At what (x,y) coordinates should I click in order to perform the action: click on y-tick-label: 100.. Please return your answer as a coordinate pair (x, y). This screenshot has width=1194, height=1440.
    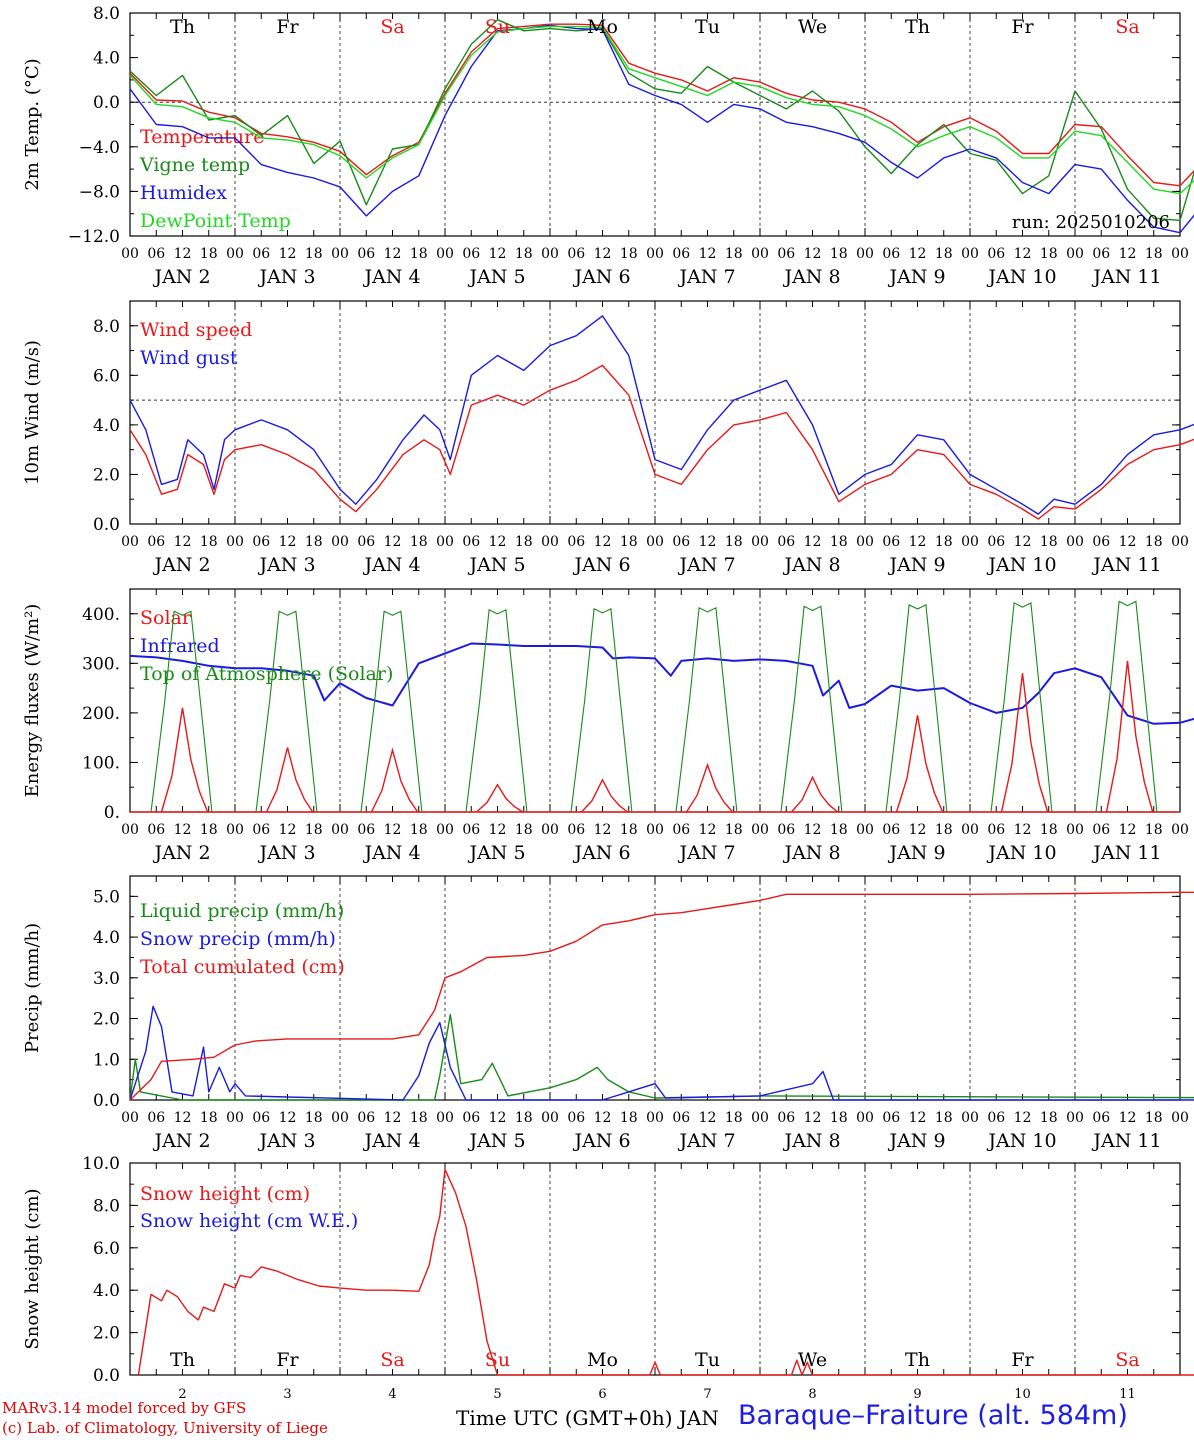
    Looking at the image, I should click on (101, 763).